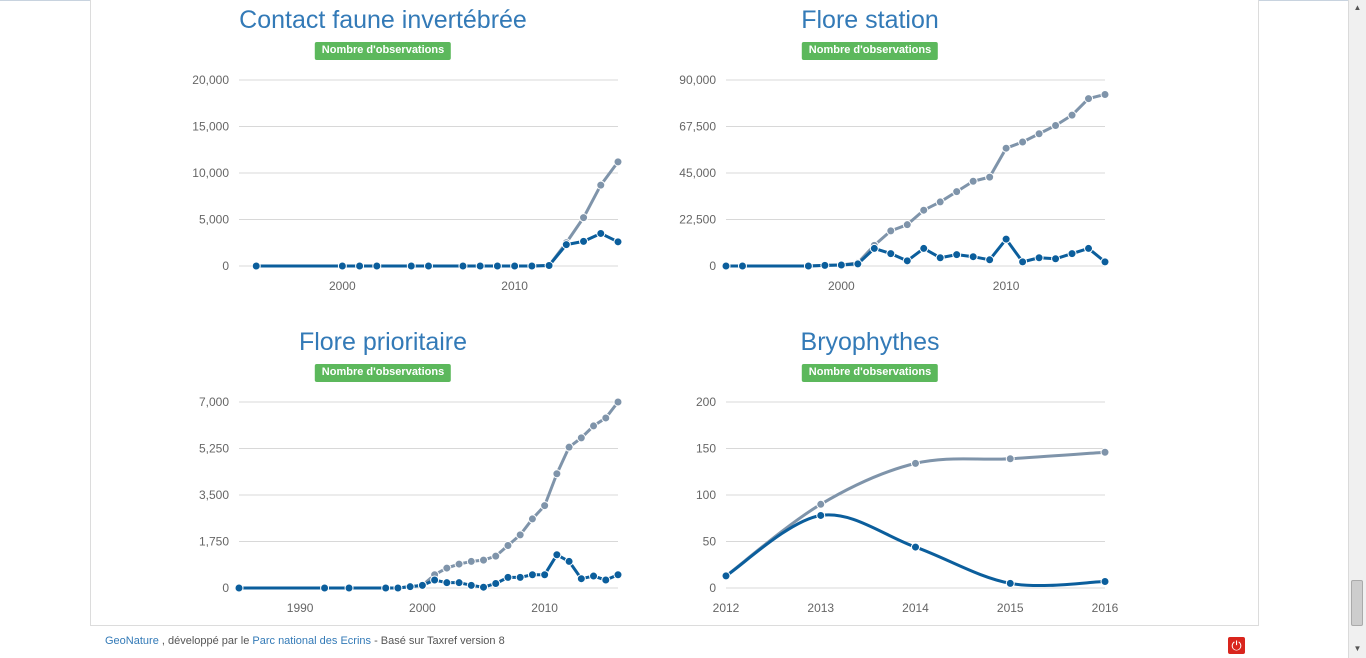 Image resolution: width=1366 pixels, height=658 pixels. What do you see at coordinates (210, 80) in the screenshot?
I see `y-tick-label: 20,000` at bounding box center [210, 80].